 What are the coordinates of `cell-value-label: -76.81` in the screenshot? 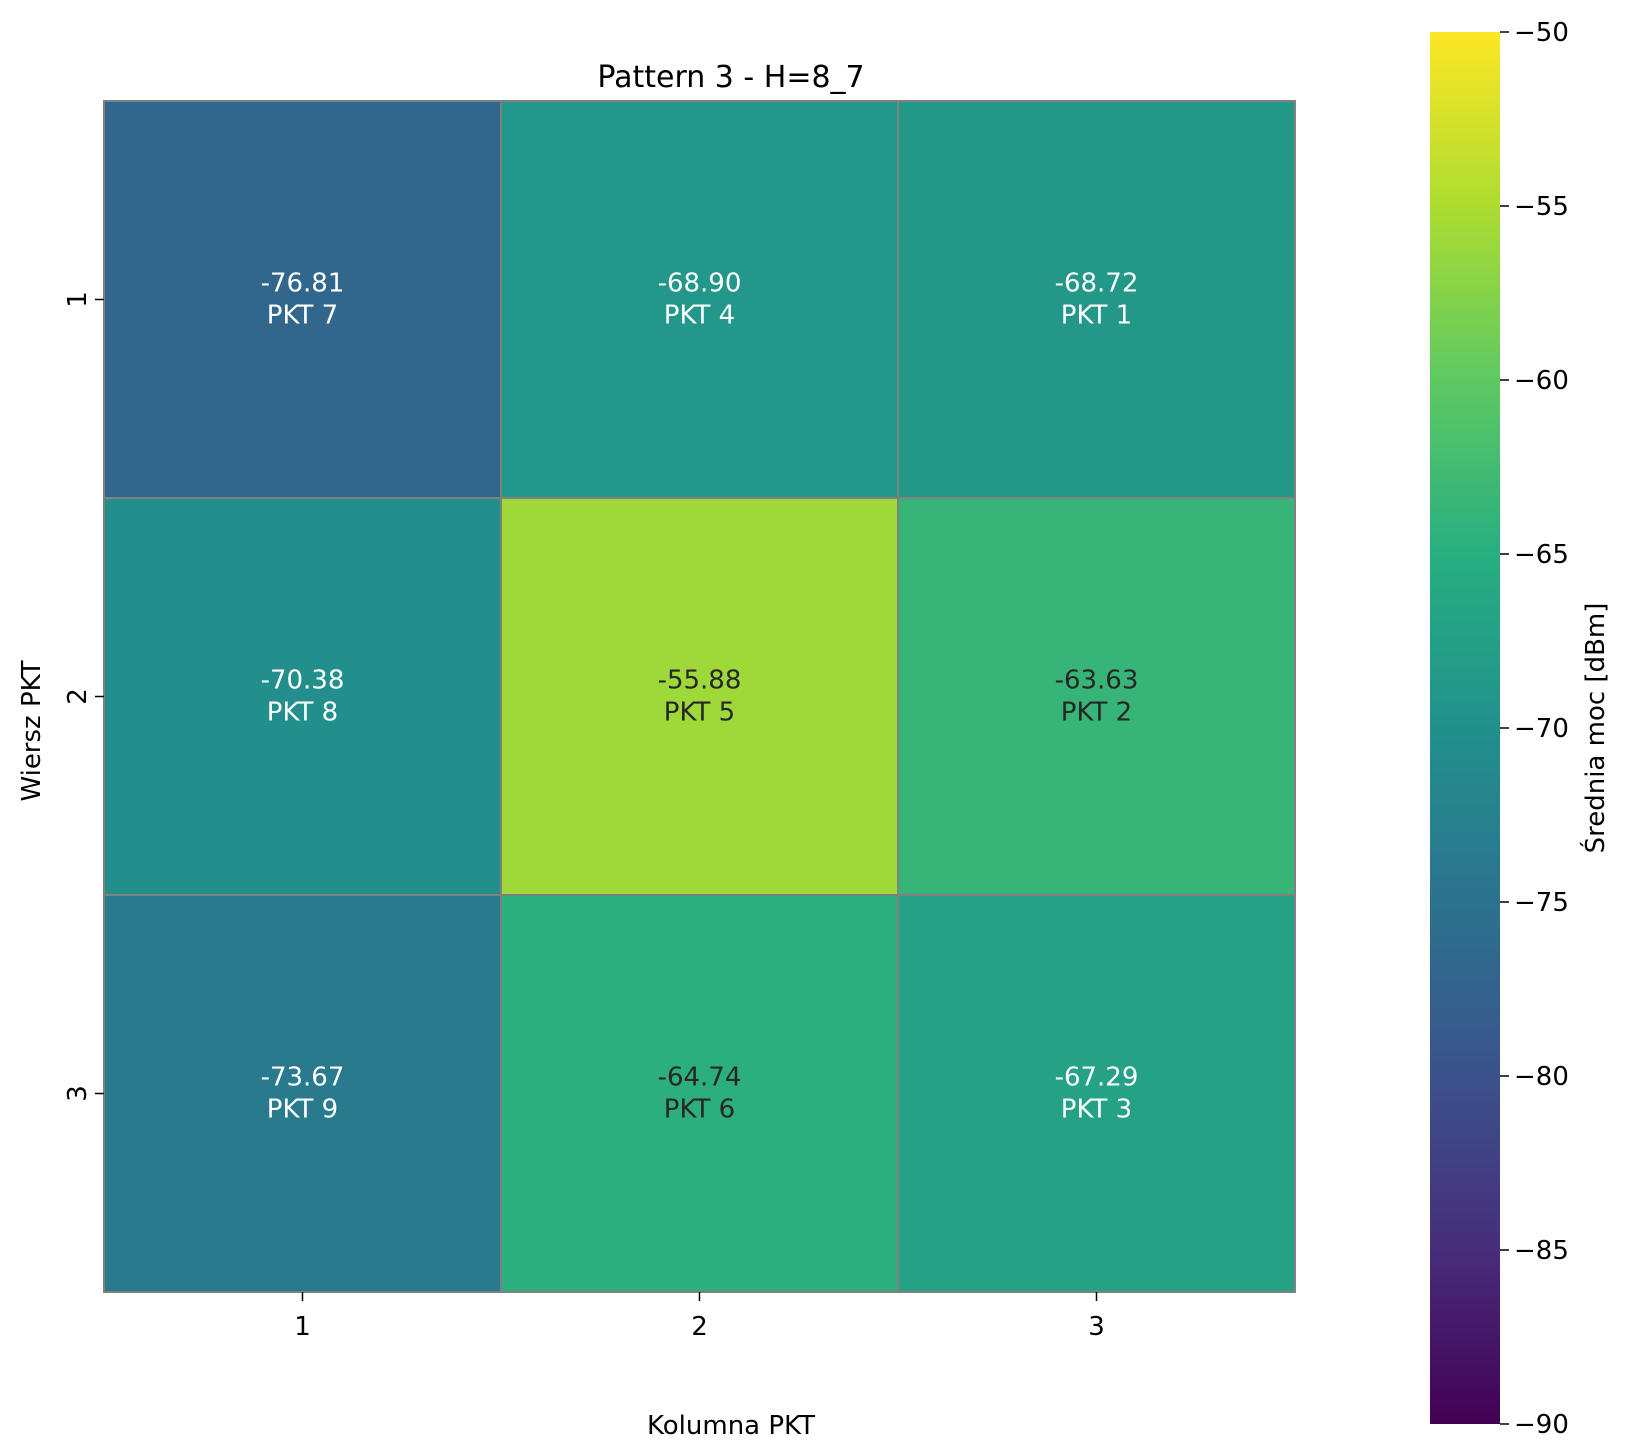 It's located at (303, 284).